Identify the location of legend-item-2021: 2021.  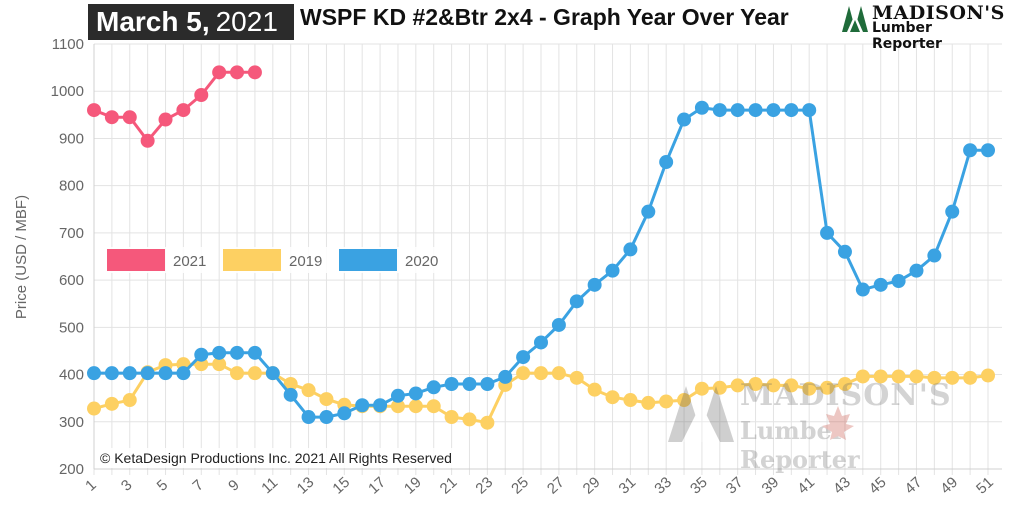
(158, 260).